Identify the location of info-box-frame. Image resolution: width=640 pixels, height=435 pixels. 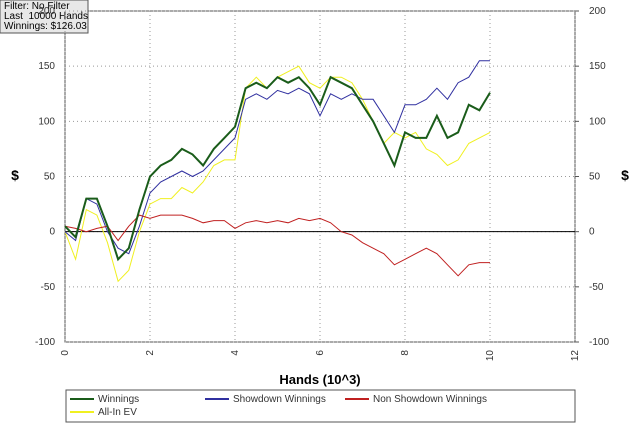
(44, 17).